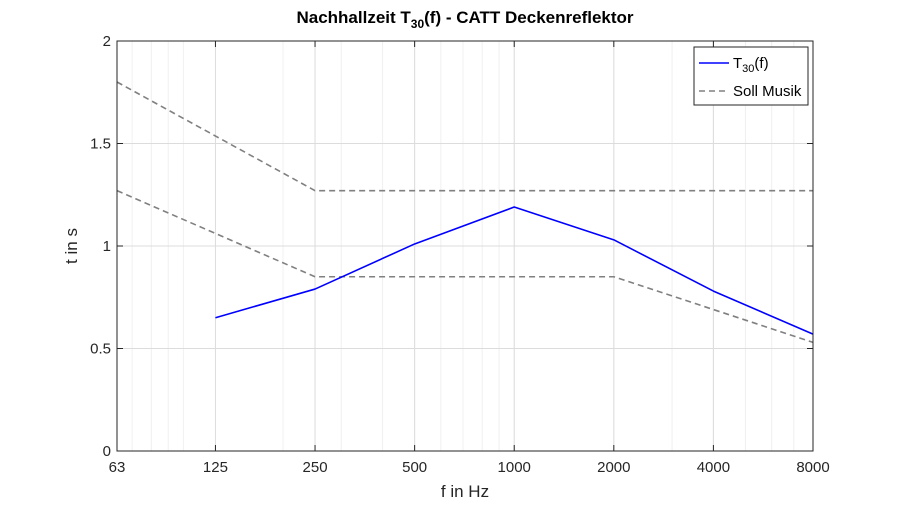 This screenshot has height=506, width=900. Describe the element at coordinates (107, 41) in the screenshot. I see `y-tick-label: 2` at that location.